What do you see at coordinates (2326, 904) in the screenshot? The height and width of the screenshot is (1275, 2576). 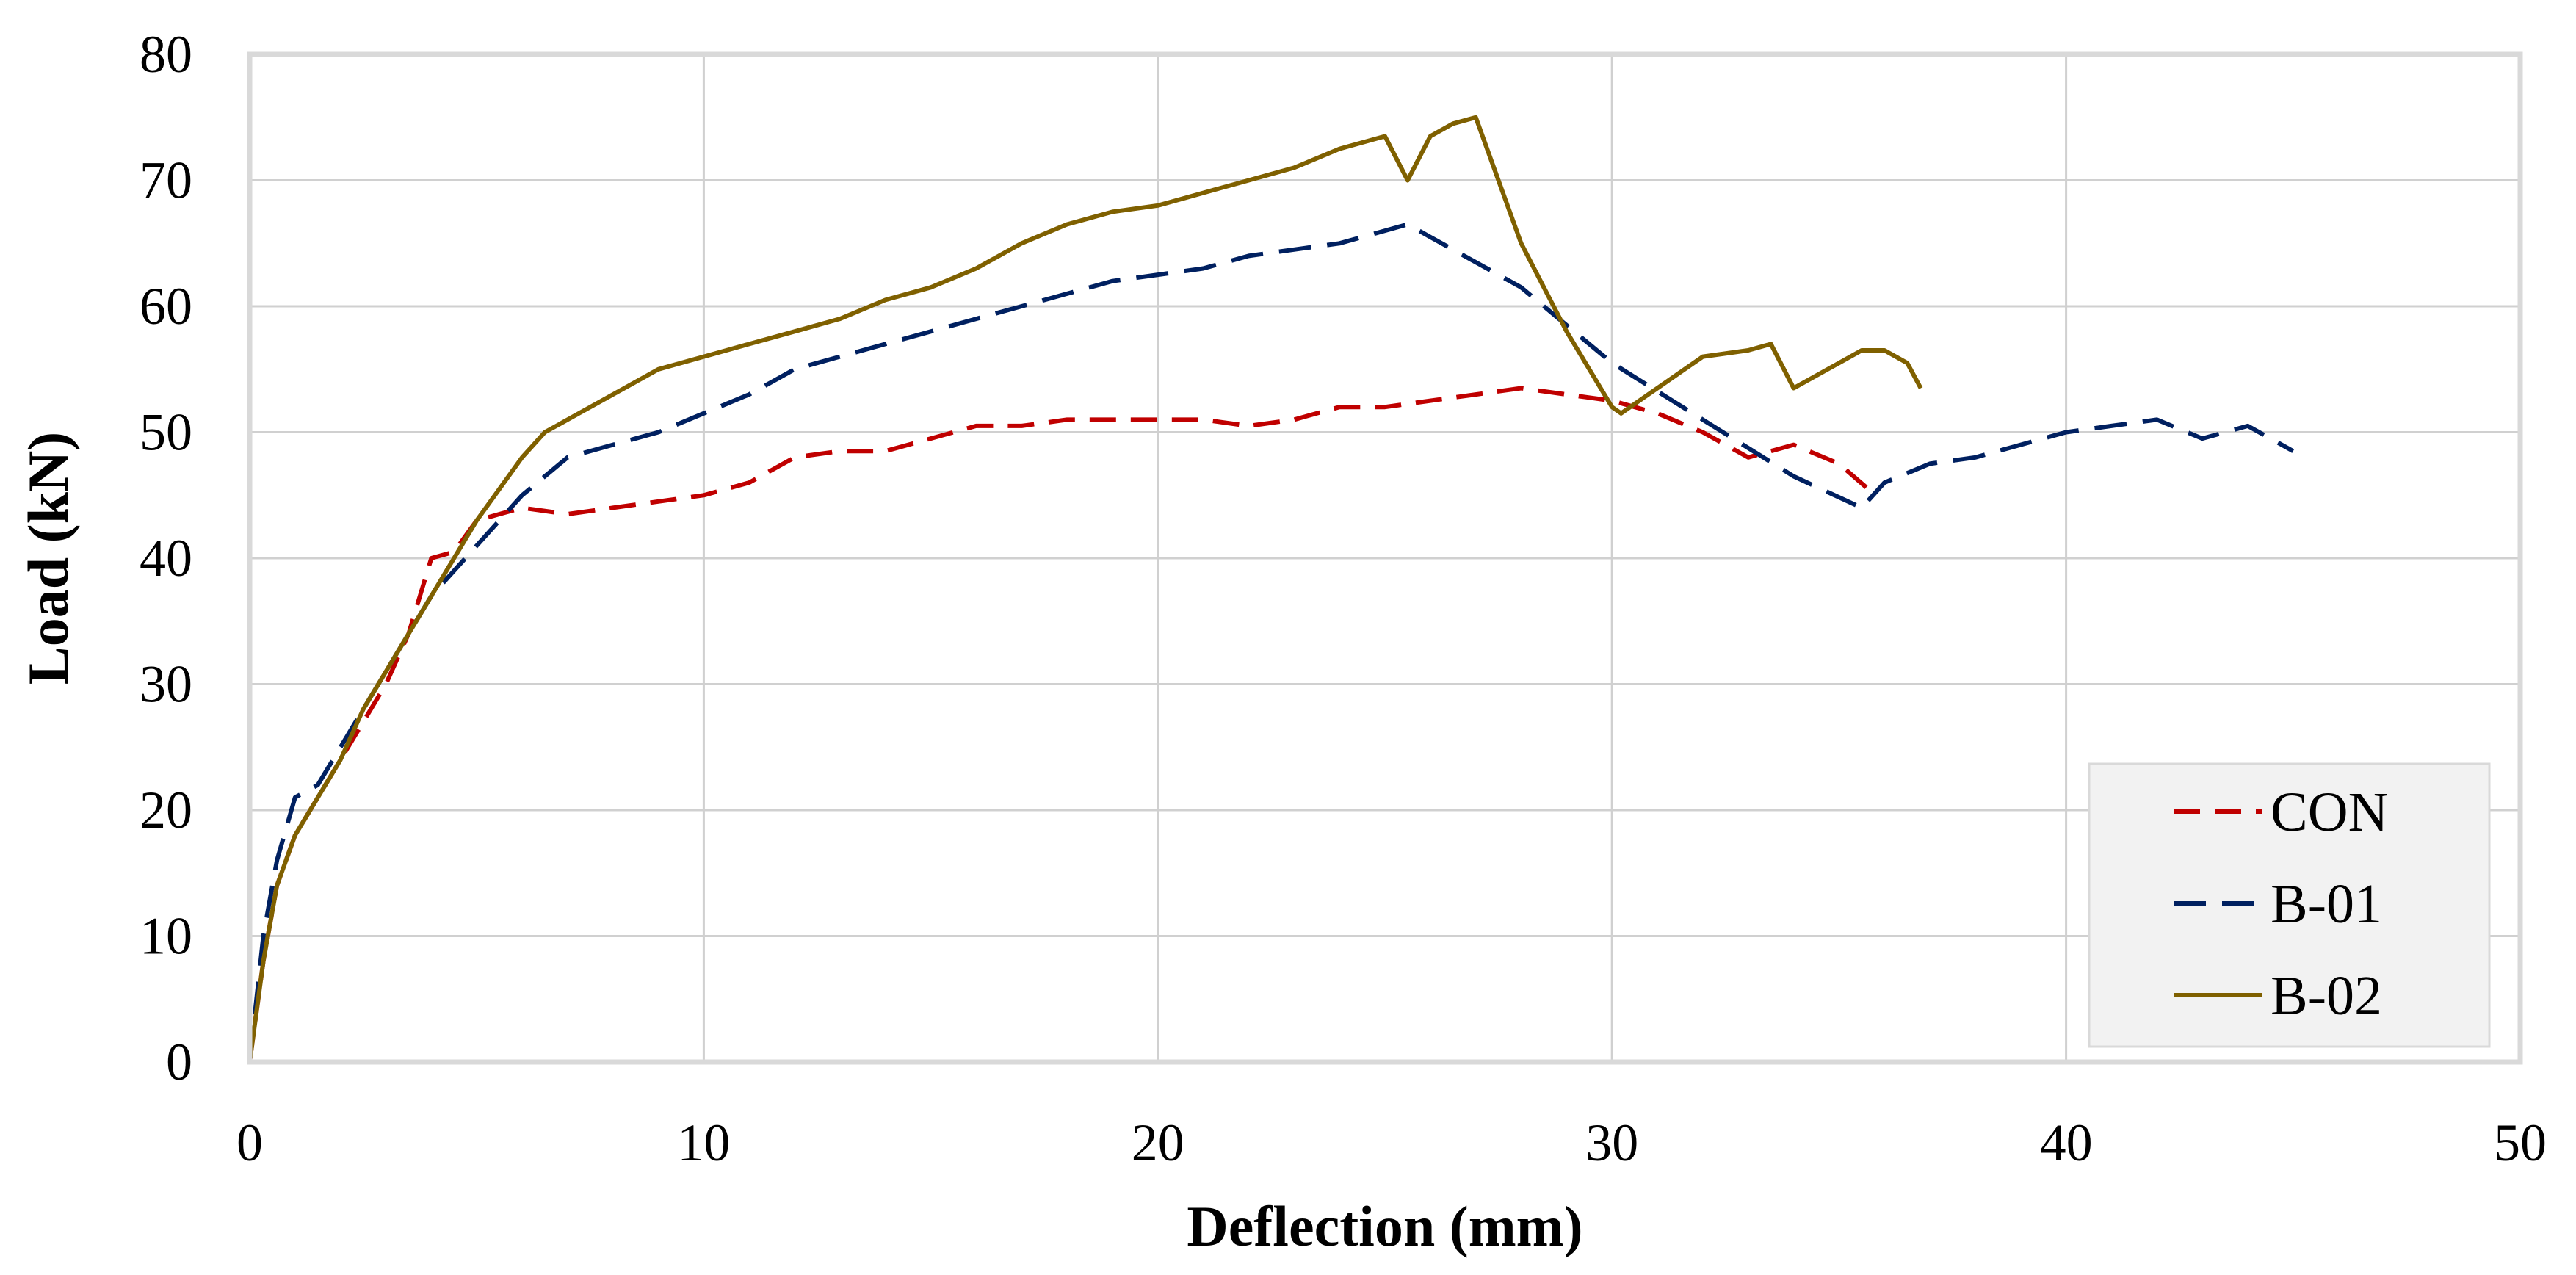 I see `legend-label-b-01: B-01` at bounding box center [2326, 904].